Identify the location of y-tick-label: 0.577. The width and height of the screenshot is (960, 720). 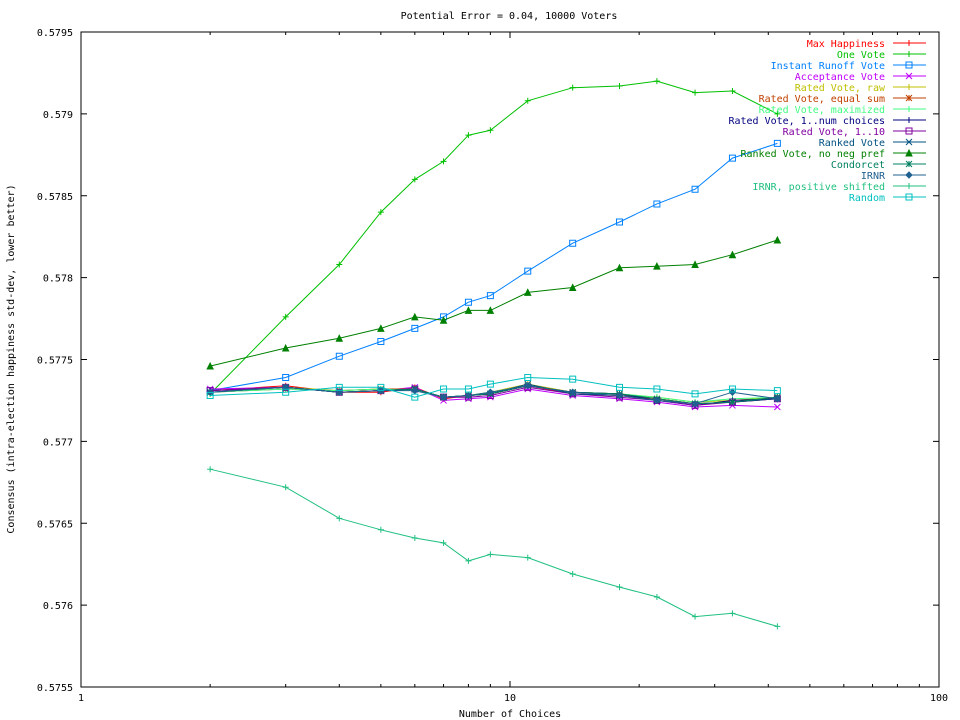
(58, 442).